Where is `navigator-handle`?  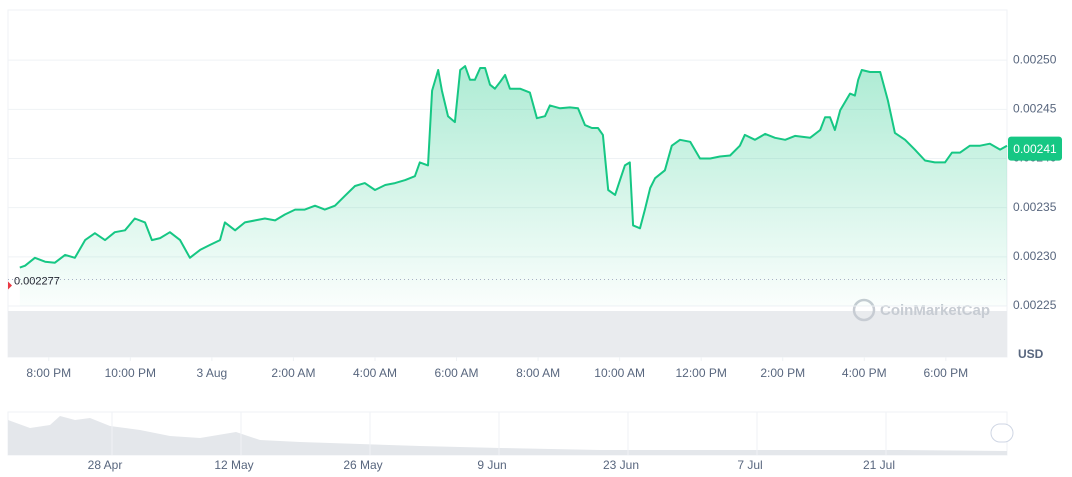
navigator-handle is located at coordinates (1002, 433).